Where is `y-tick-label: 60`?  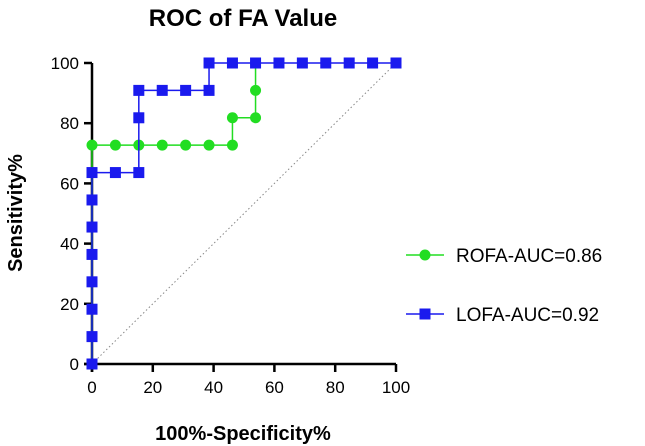 y-tick-label: 60 is located at coordinates (69, 183).